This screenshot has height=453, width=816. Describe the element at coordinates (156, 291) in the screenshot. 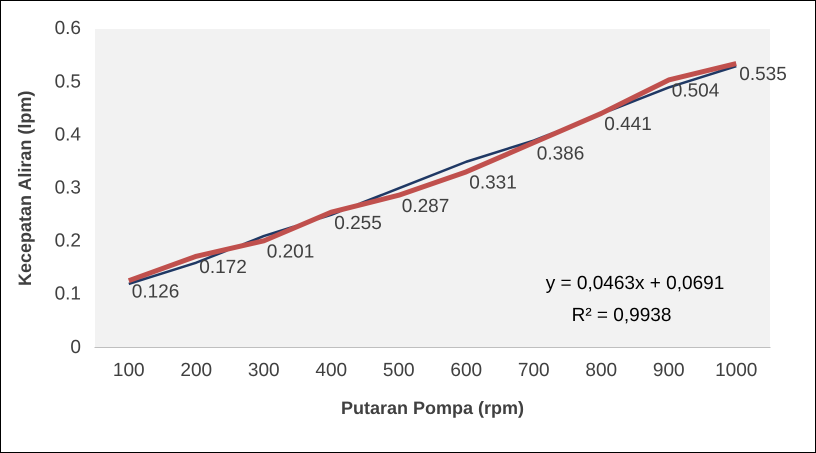

I see `data-label: 0.126` at that location.